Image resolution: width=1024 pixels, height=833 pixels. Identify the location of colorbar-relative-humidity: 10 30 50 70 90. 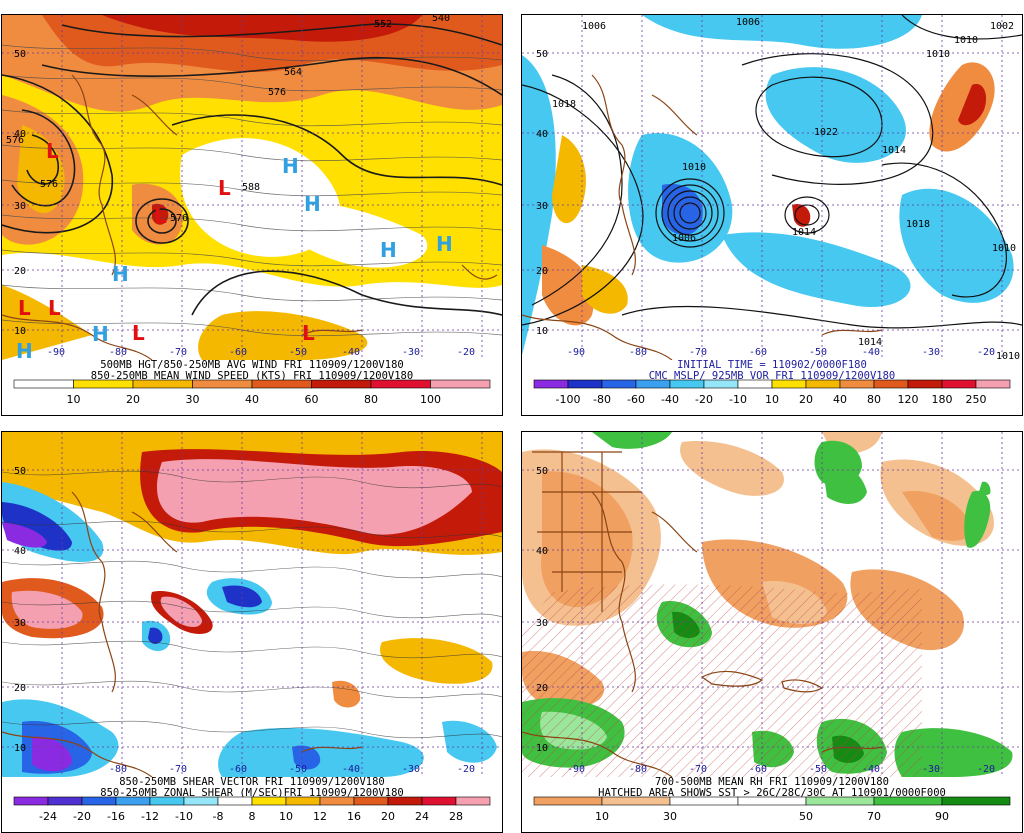
(772, 809).